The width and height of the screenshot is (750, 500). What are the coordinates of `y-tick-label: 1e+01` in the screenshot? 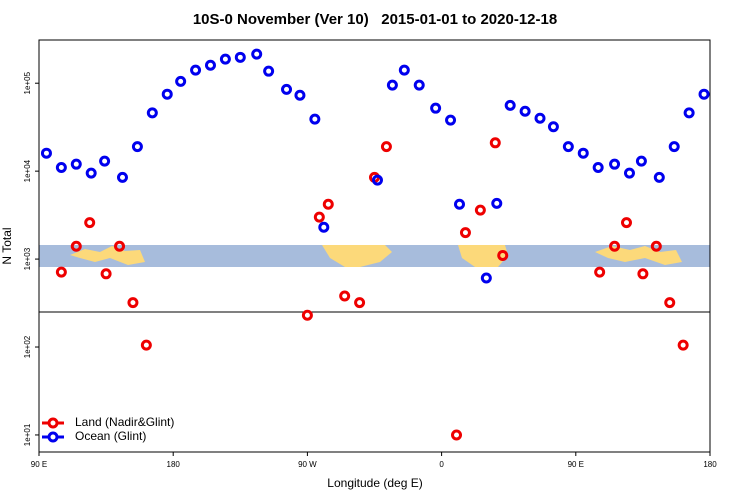 It's located at (27, 434).